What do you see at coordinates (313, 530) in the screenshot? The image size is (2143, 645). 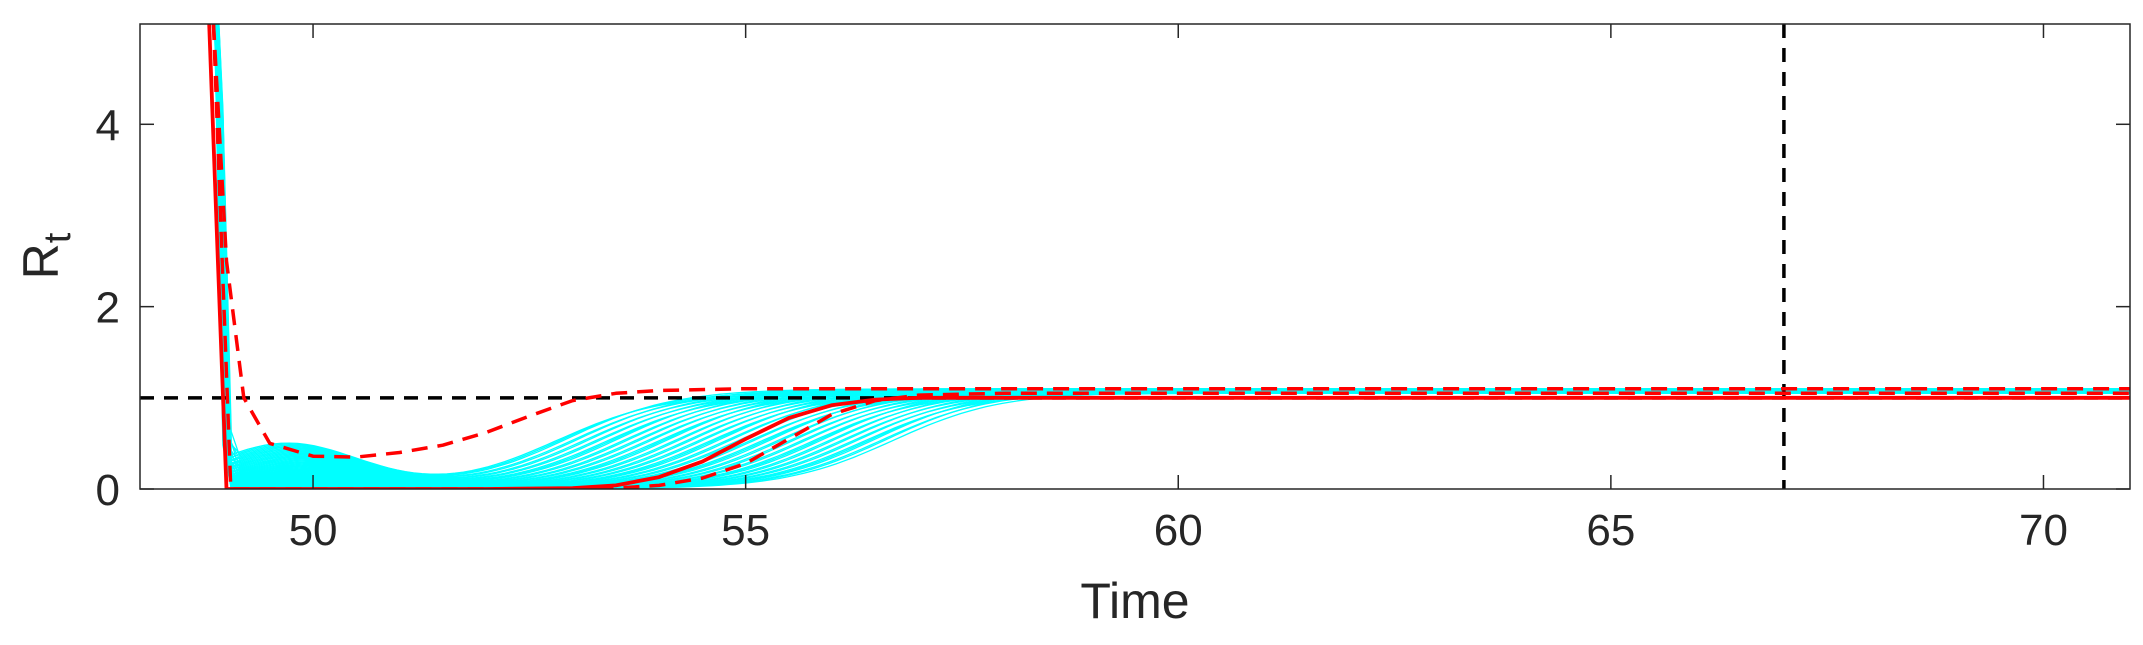 I see `x-tick-label: 50` at bounding box center [313, 530].